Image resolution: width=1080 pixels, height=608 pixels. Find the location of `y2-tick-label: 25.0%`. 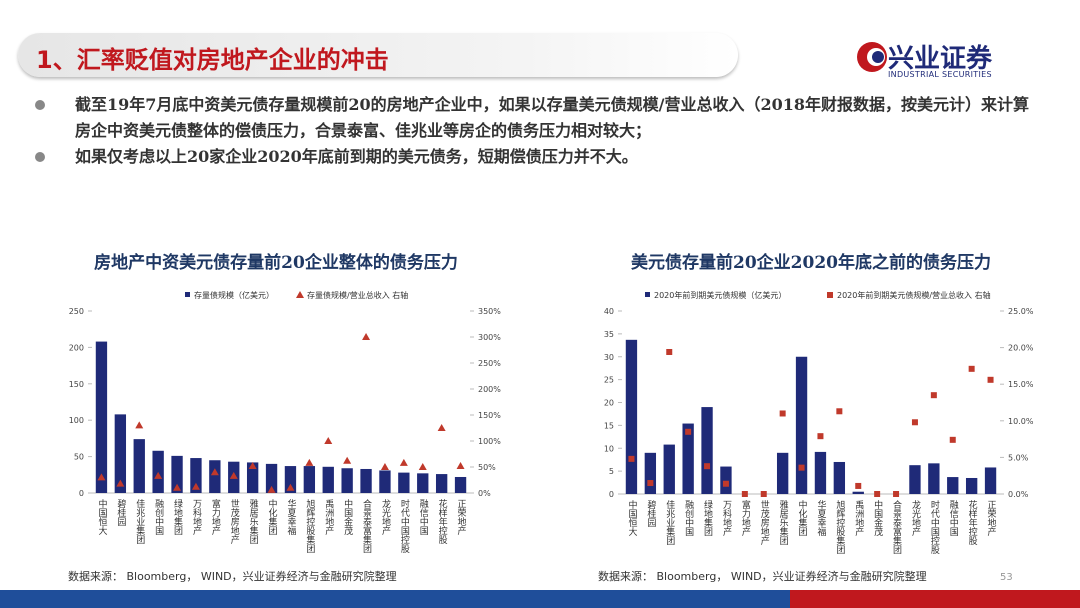

y2-tick-label: 25.0% is located at coordinates (1021, 311).